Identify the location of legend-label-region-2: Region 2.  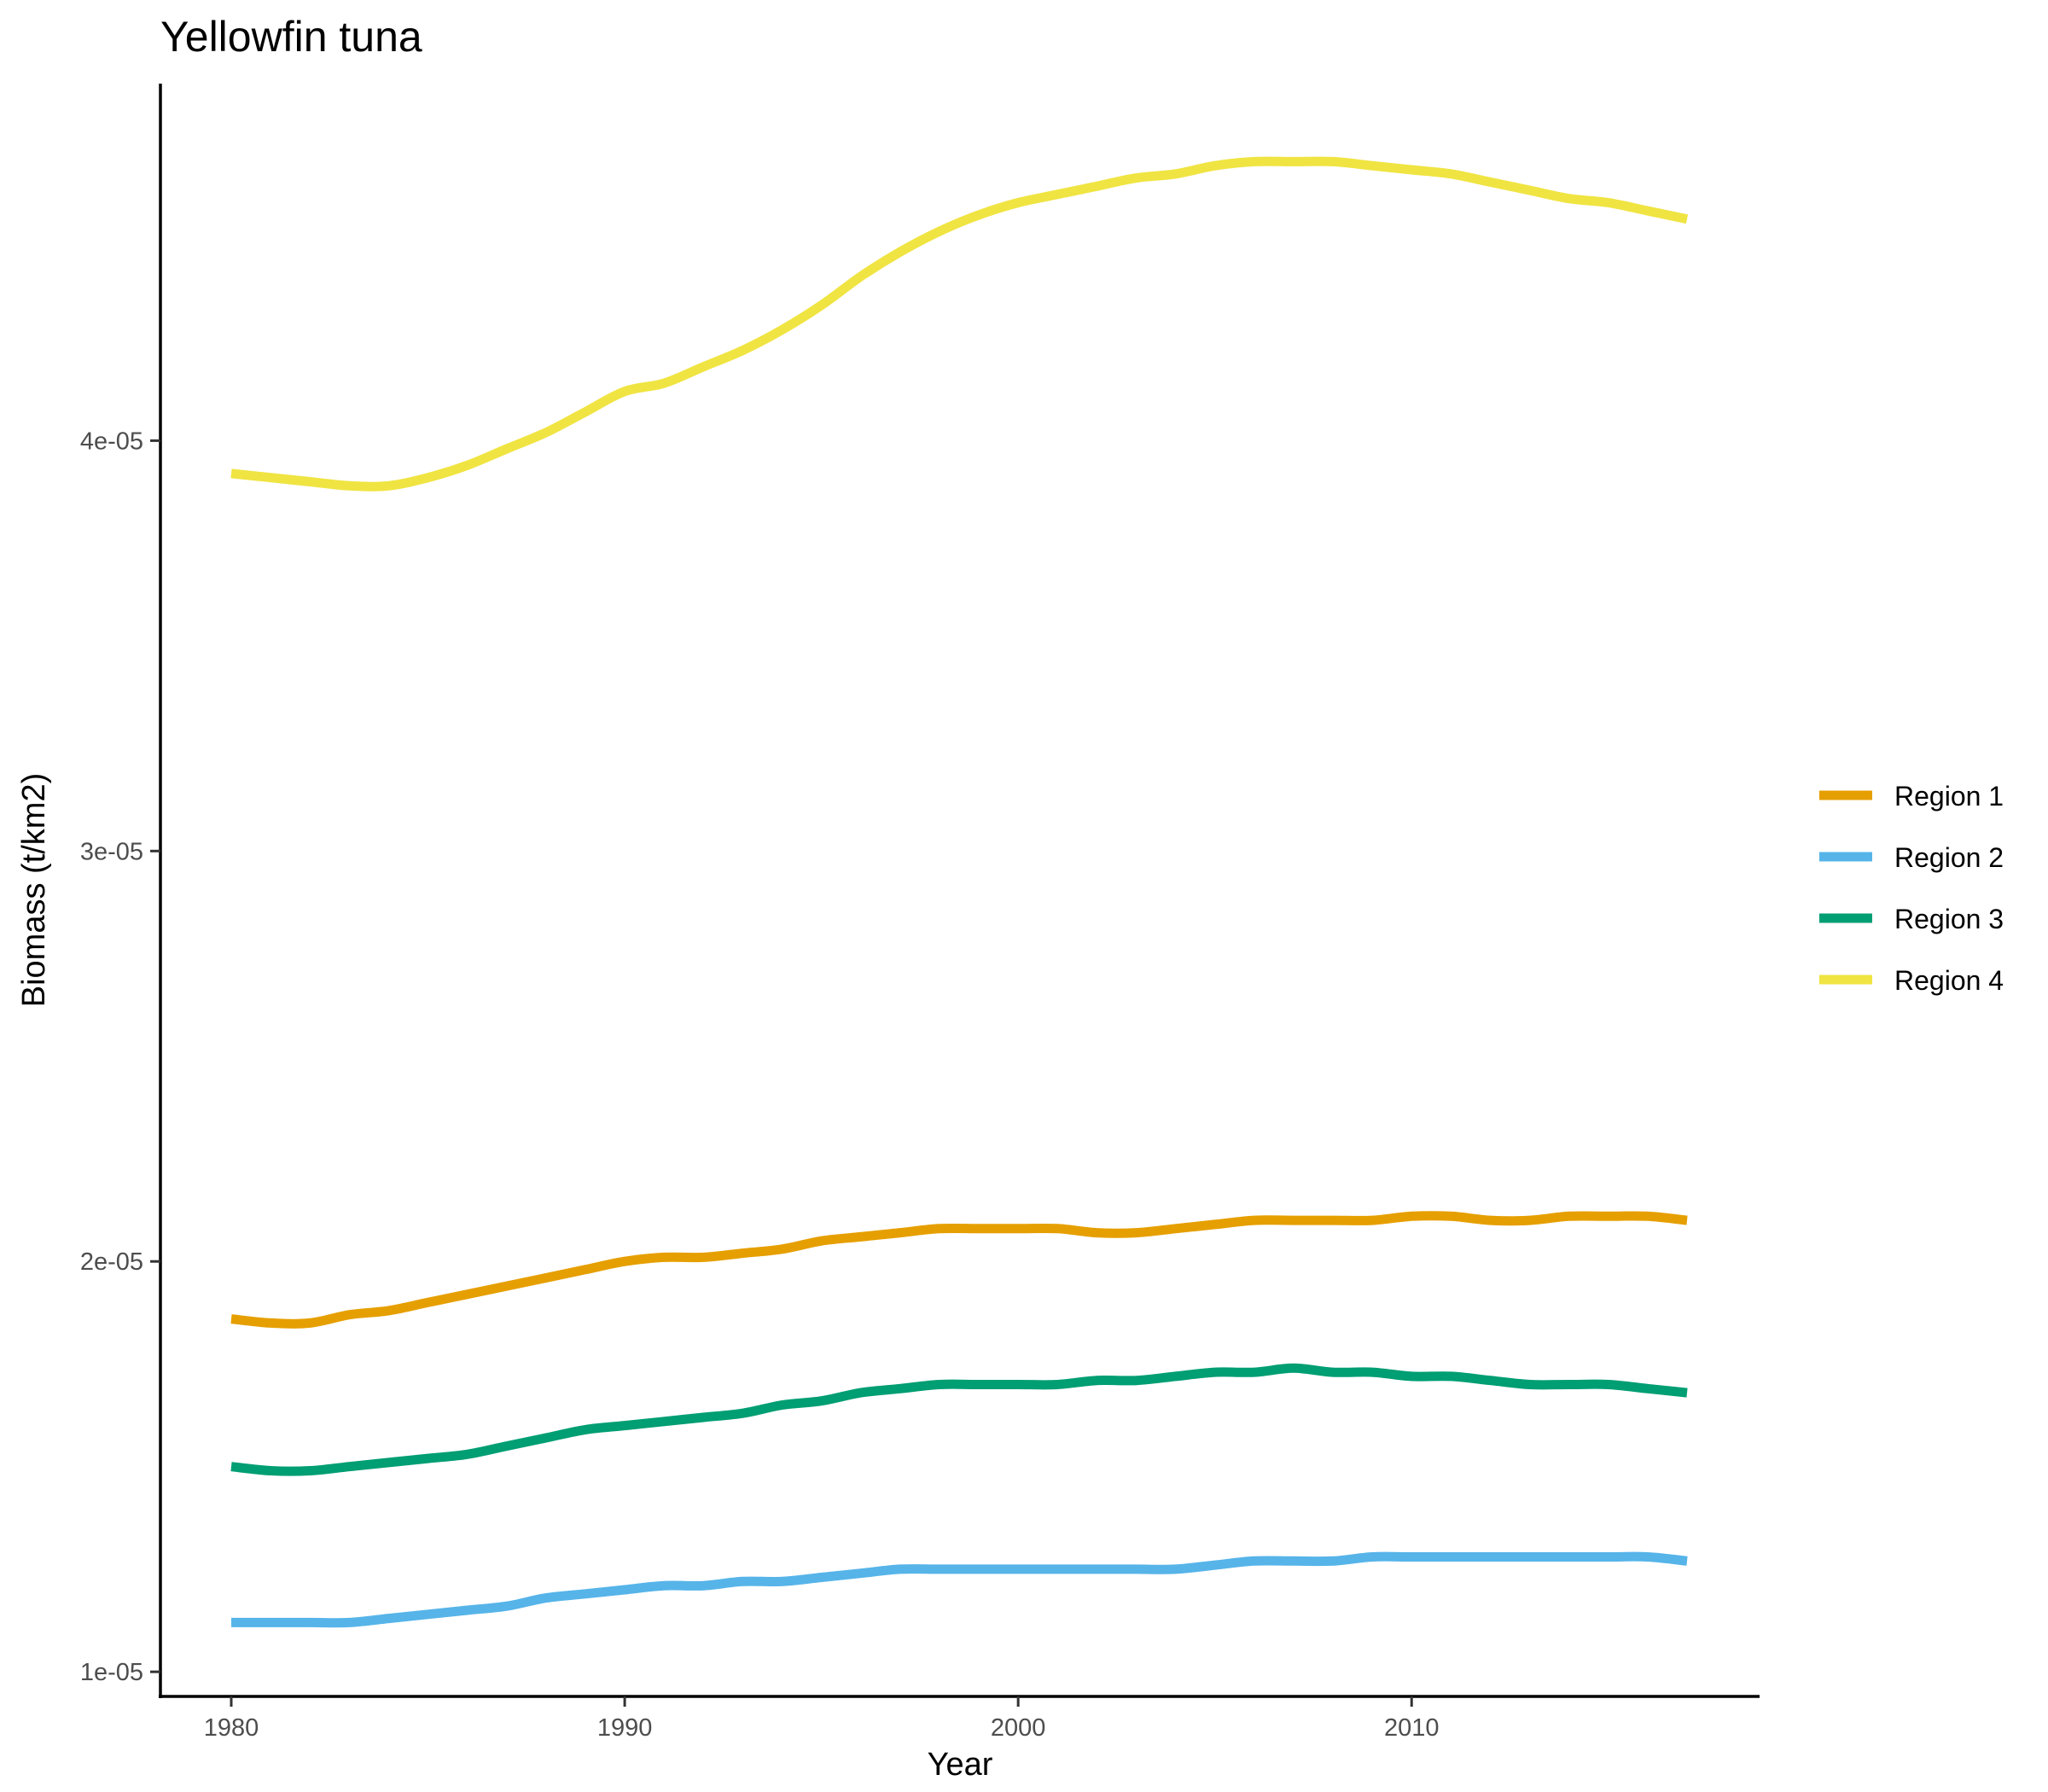
(1949, 857).